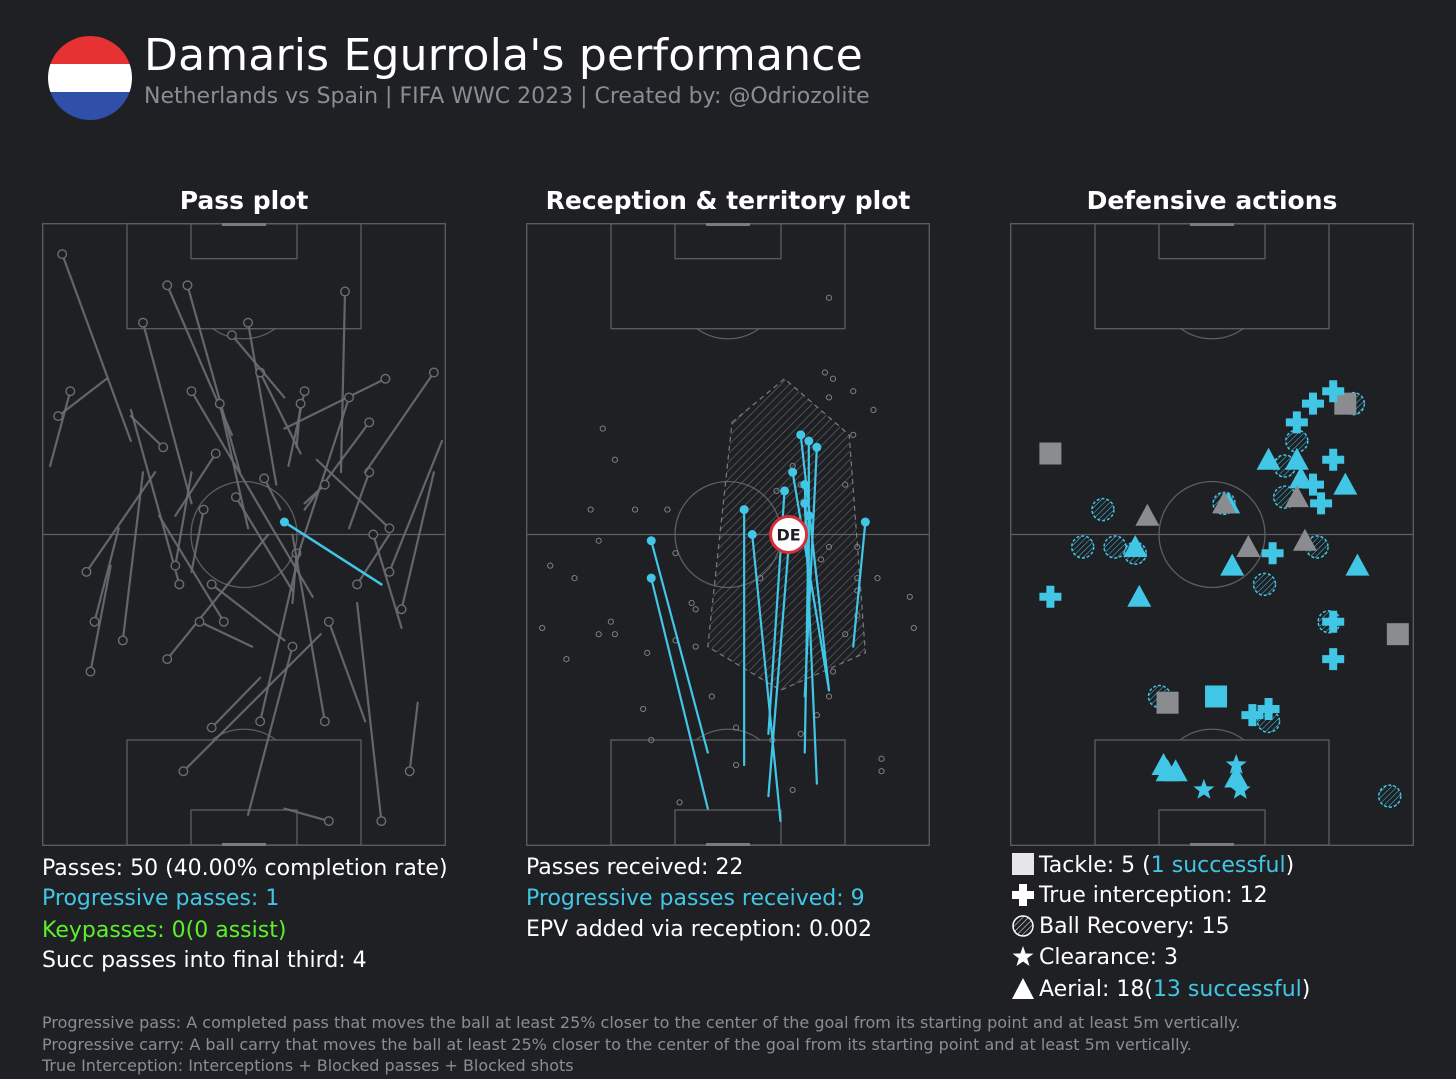 The height and width of the screenshot is (1079, 1456). I want to click on defensive-plot-title: Defensive actions, so click(1212, 200).